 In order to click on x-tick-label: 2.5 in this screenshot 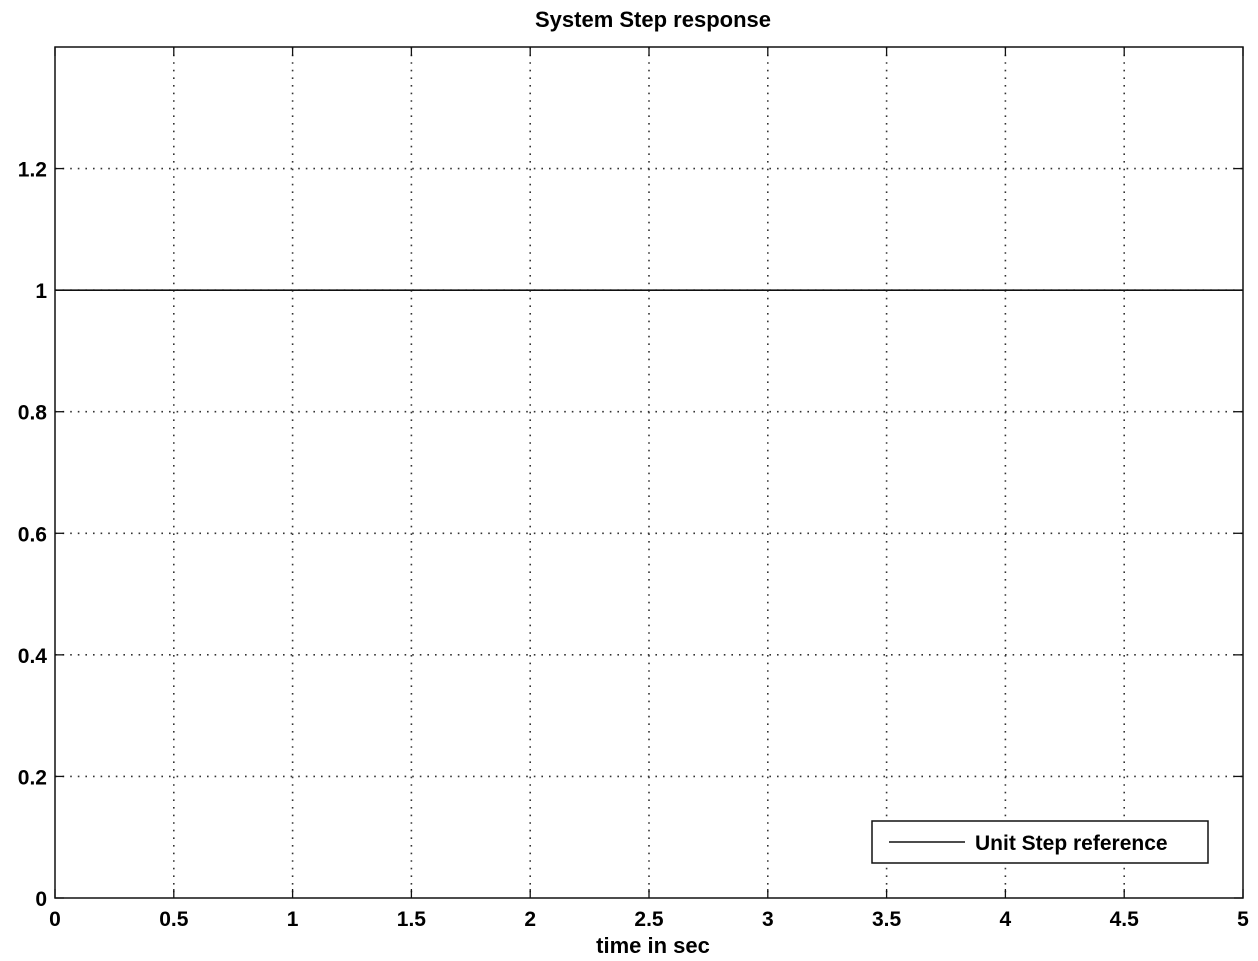, I will do `click(649, 919)`.